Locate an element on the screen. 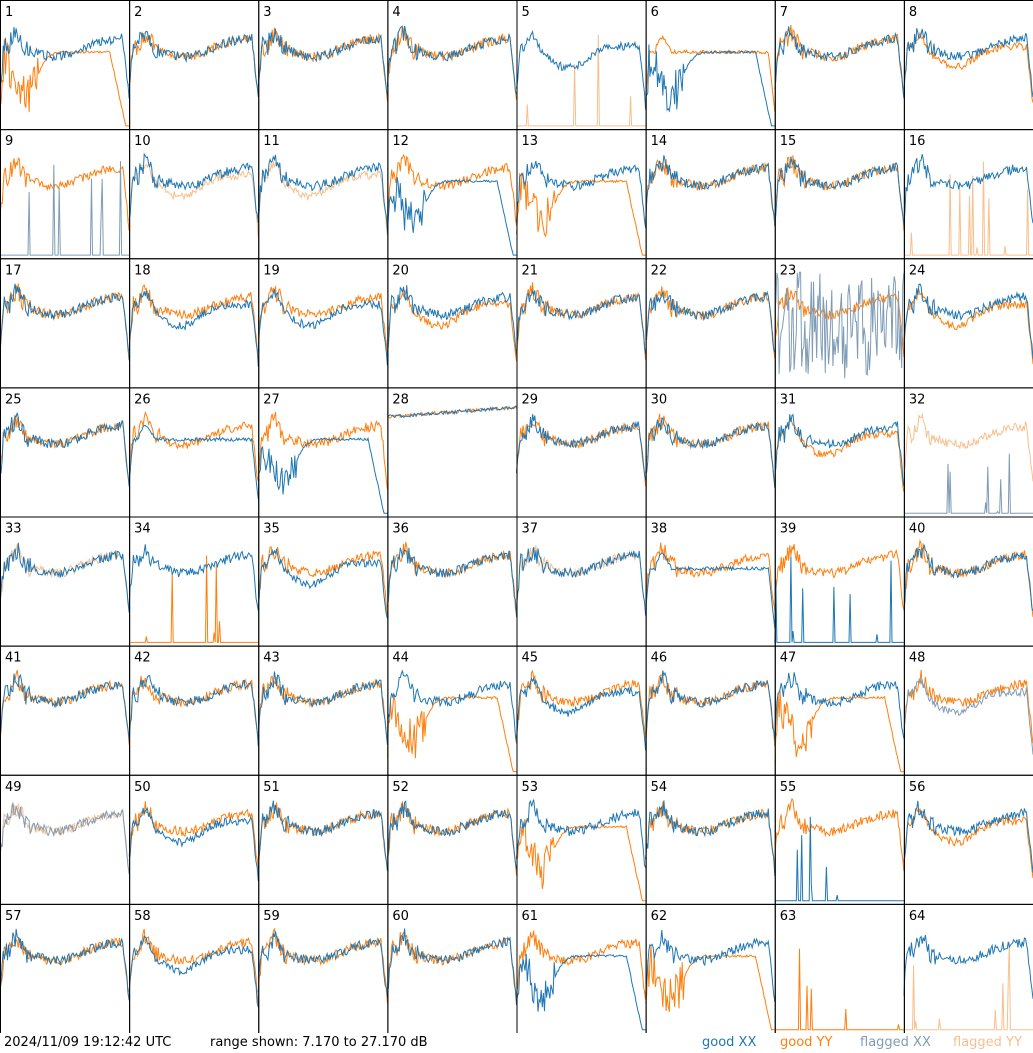 This screenshot has width=1033, height=1053. panel-30: 30 is located at coordinates (710, 452).